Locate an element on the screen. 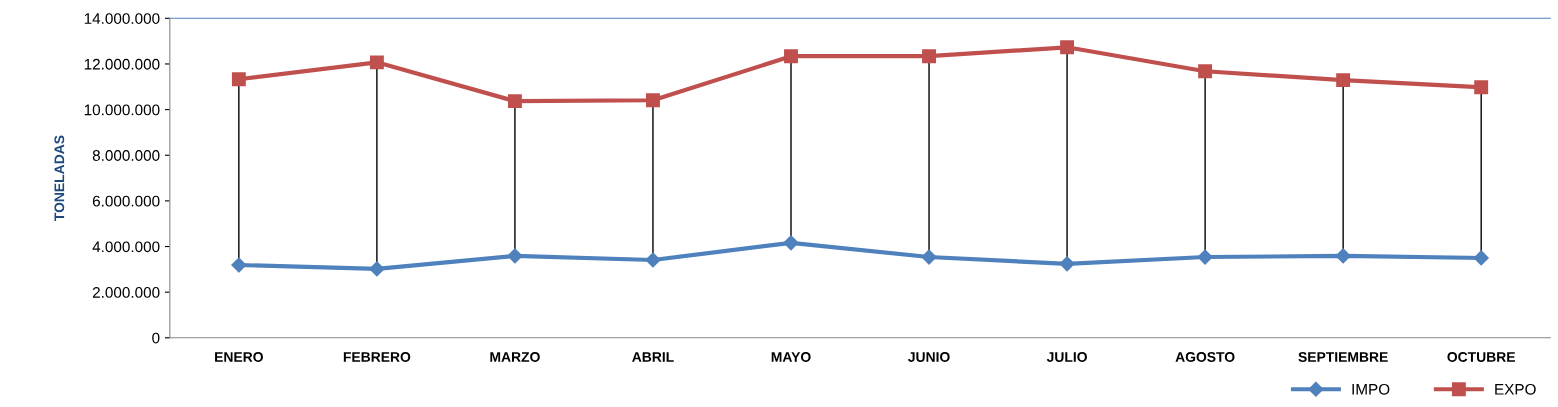 This screenshot has width=1558, height=407. legend-label: EXPO is located at coordinates (1515, 389).